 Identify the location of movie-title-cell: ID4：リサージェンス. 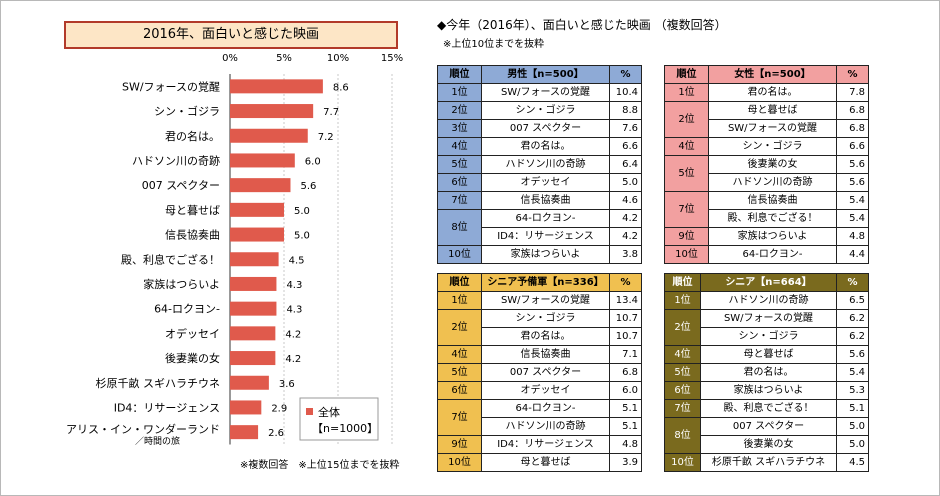
(545, 236).